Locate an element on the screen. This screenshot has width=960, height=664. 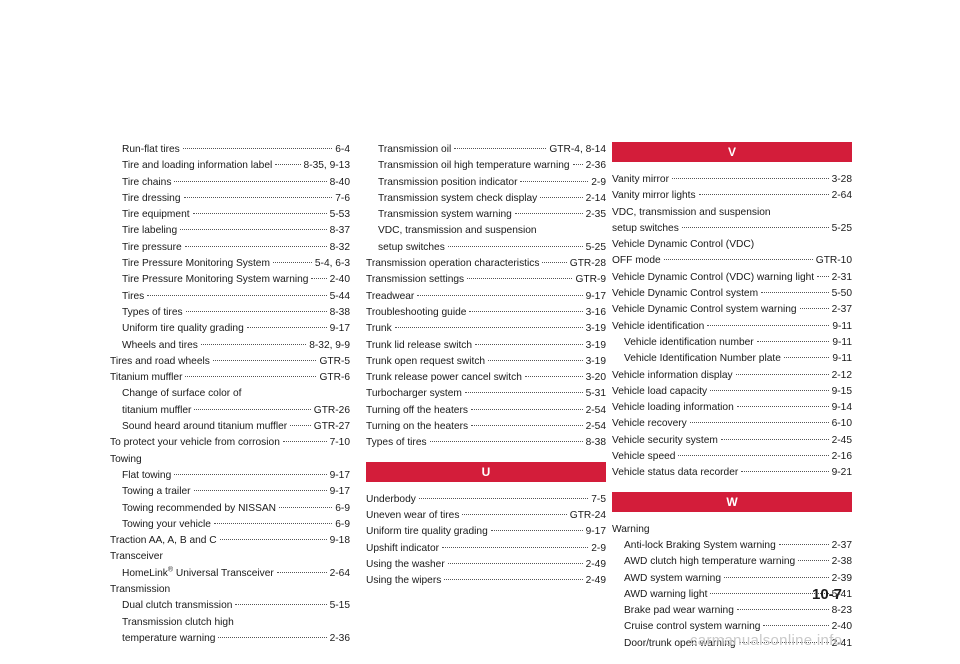
index-entry: temperature warning 2-36 is located at coordinates (230, 639).